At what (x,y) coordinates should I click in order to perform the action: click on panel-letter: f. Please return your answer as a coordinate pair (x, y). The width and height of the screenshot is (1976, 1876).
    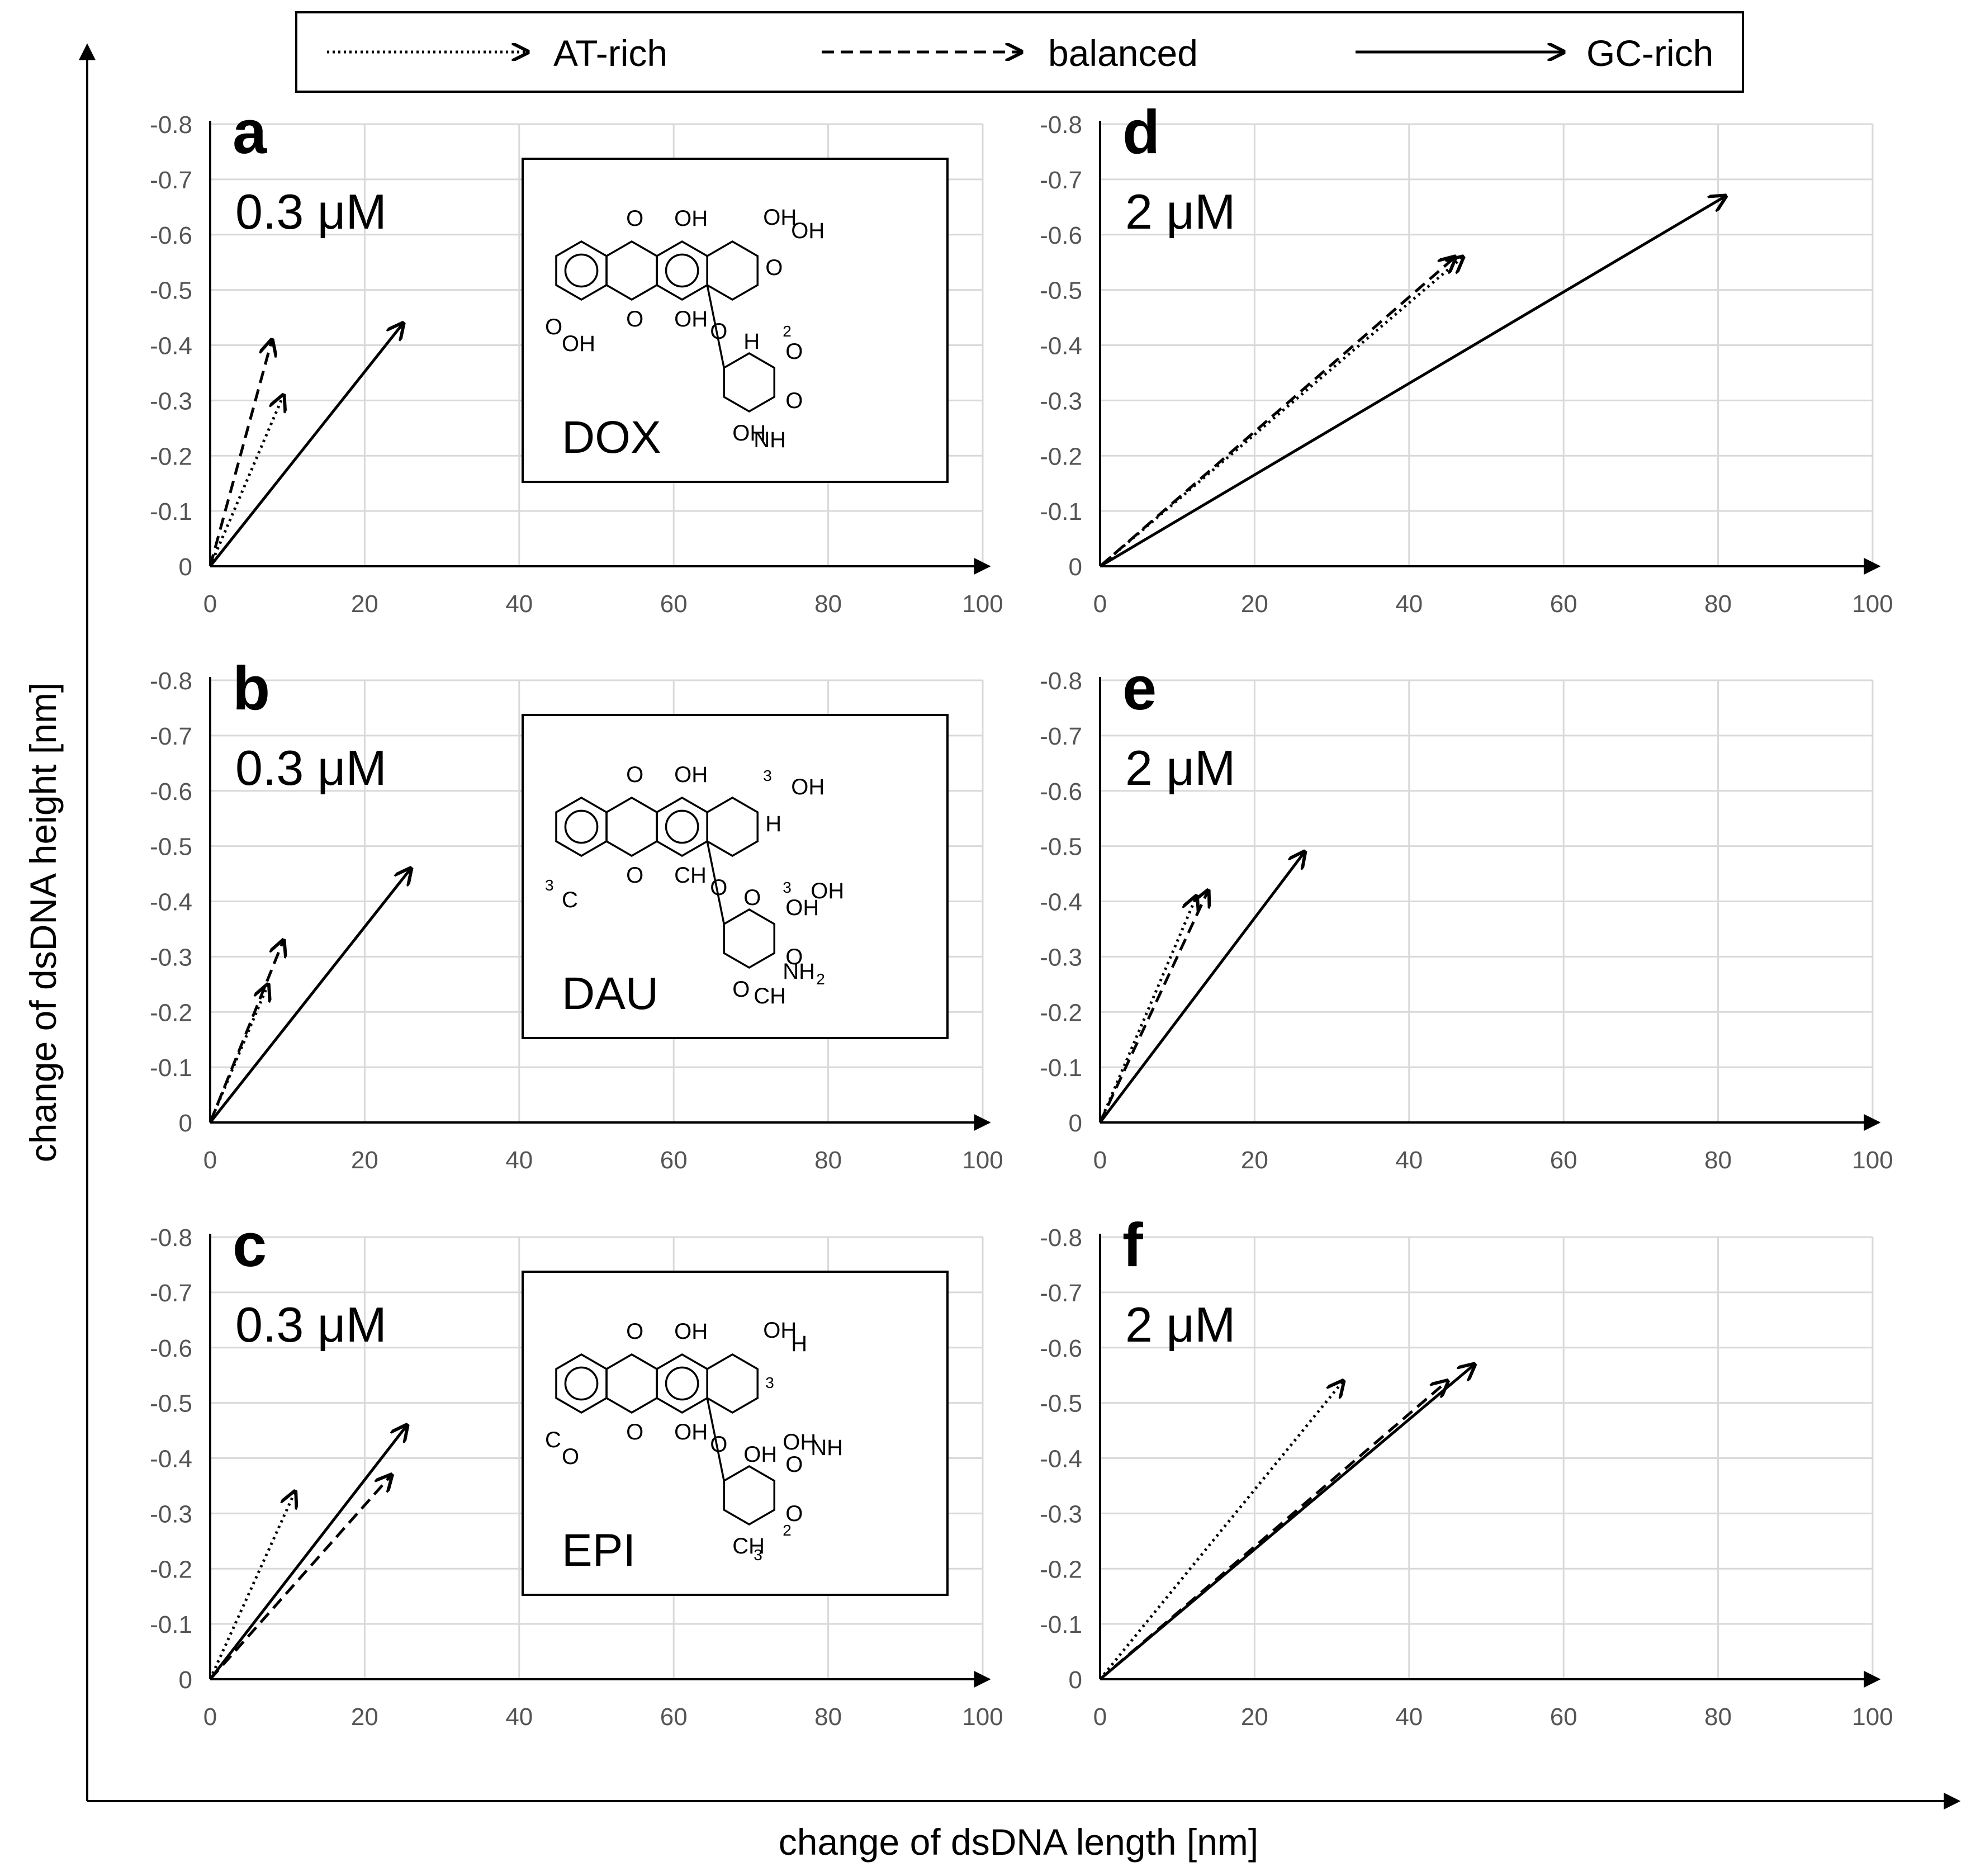
    Looking at the image, I should click on (1132, 1245).